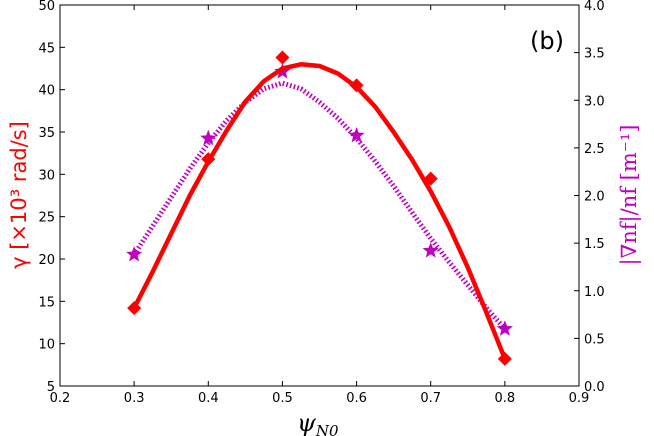  Describe the element at coordinates (46, 7) in the screenshot. I see `y-left-tick-label: 50` at that location.